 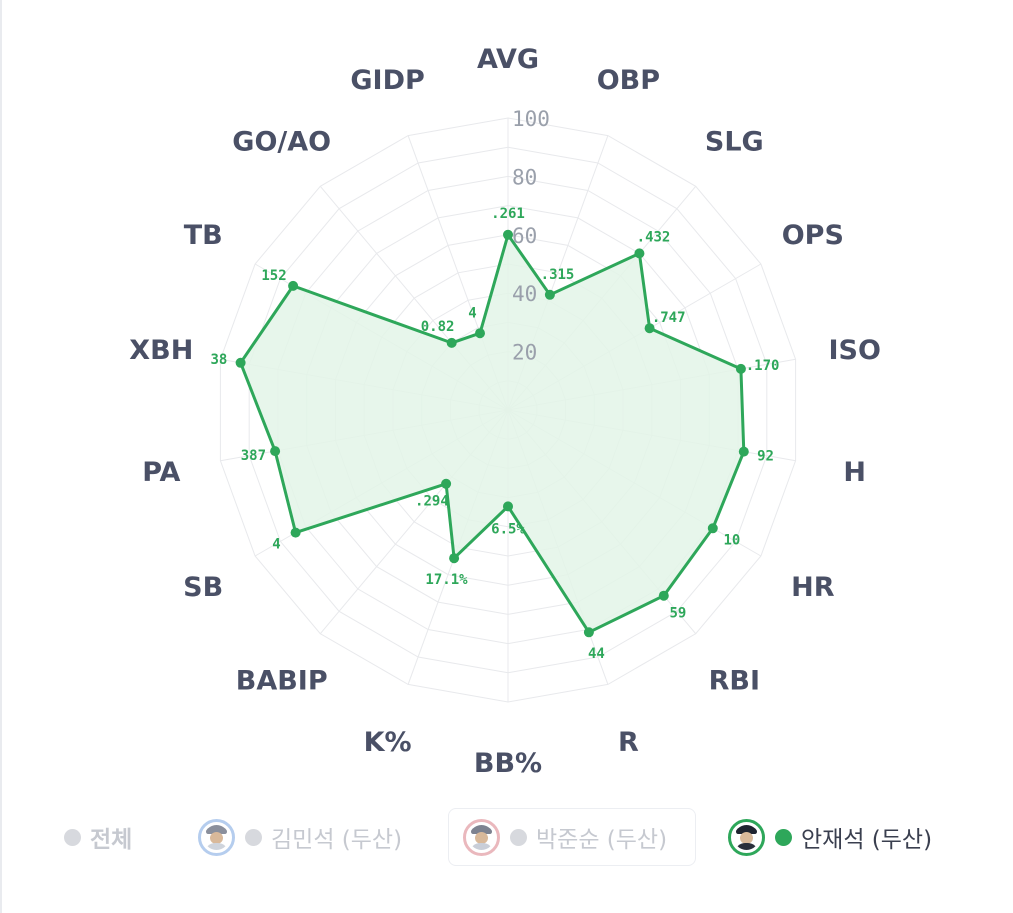 I want to click on legend-item-park-junsoon: 박준순 (두산), so click(x=572, y=837).